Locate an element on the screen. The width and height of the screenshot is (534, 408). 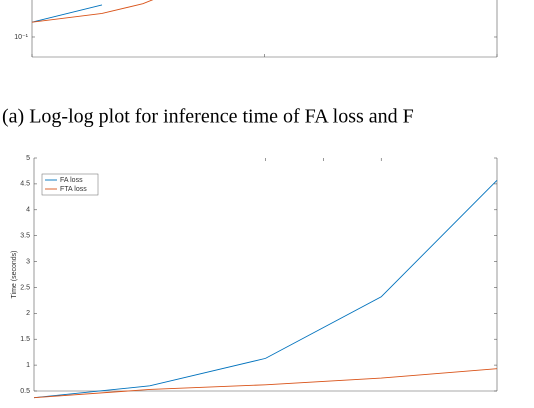
x-tick-label: 10³ is located at coordinates (497, 64).